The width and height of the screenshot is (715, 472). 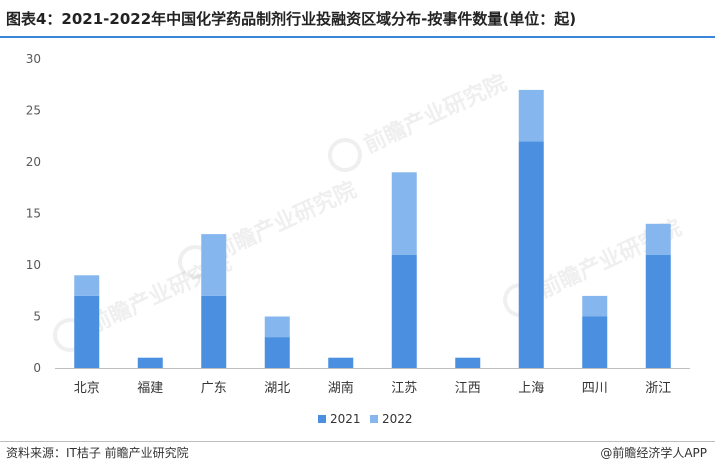 I want to click on bar-2021-福建, so click(x=150, y=362).